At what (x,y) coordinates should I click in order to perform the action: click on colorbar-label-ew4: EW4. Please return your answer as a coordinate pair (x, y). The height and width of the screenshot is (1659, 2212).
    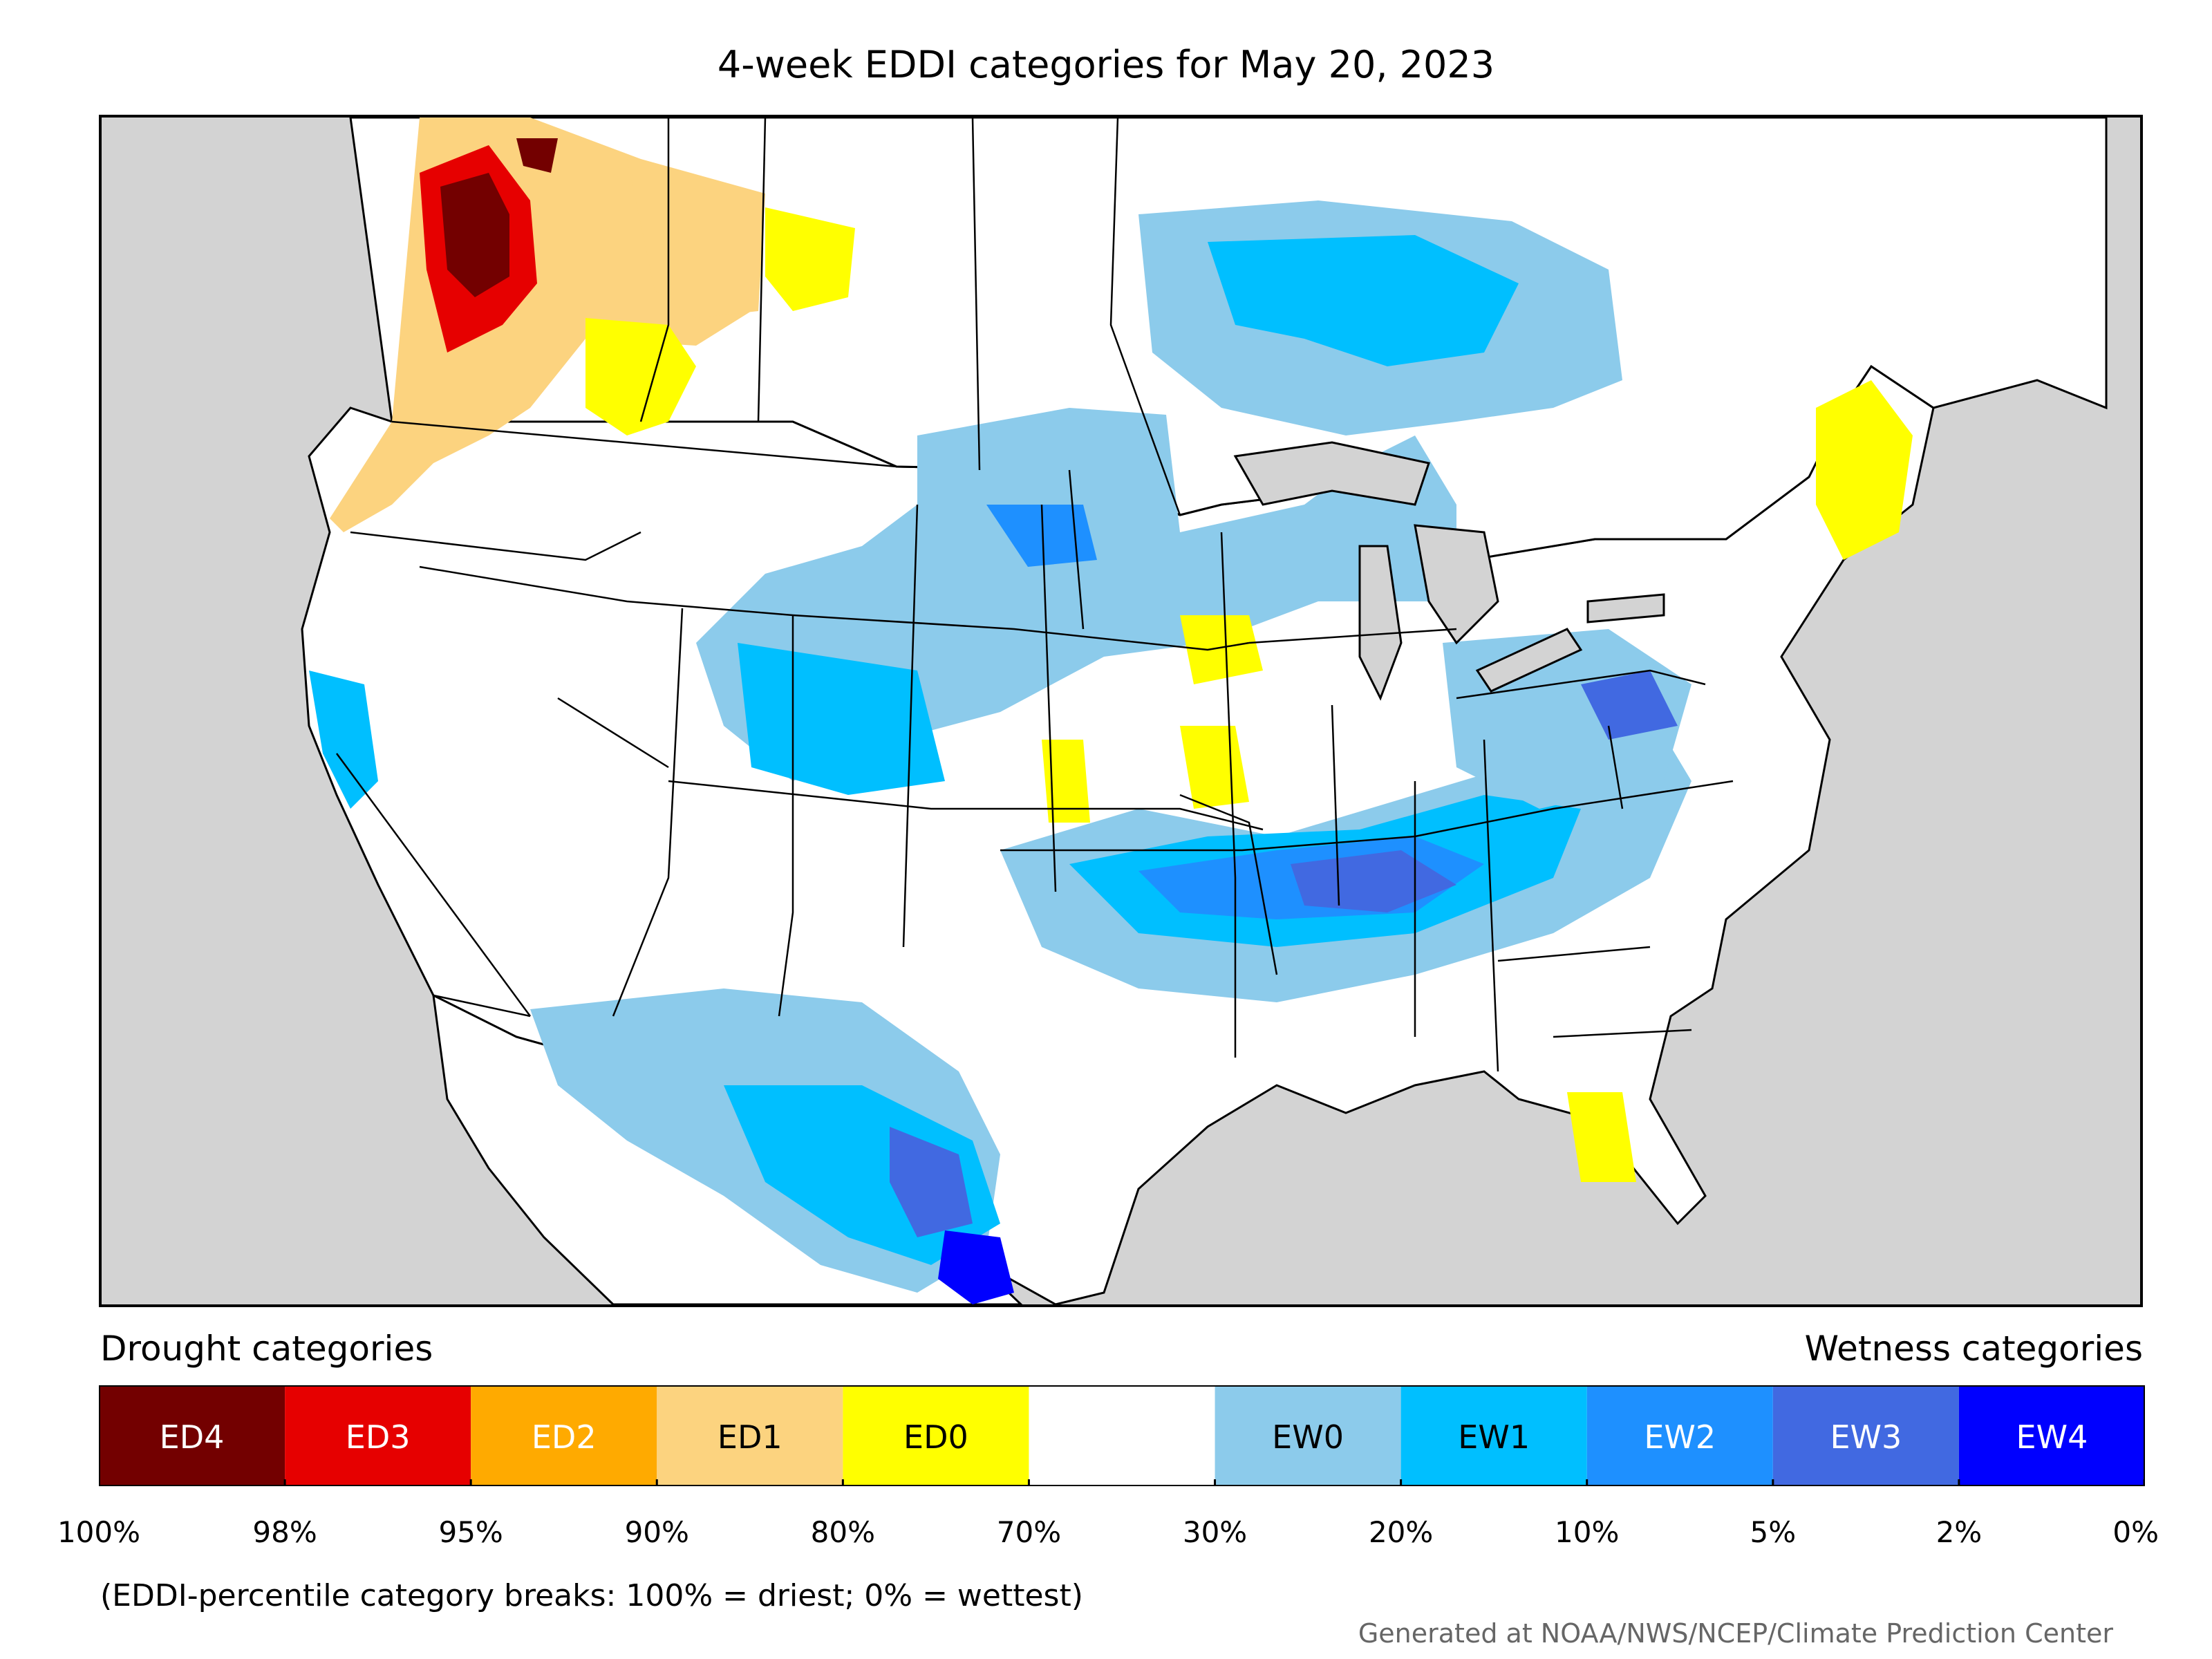
    Looking at the image, I should click on (2052, 1437).